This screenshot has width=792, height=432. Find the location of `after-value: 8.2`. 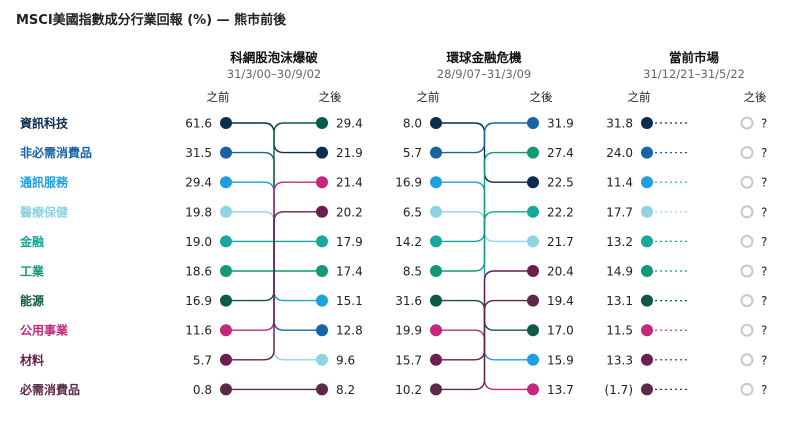

after-value: 8.2 is located at coordinates (345, 390).